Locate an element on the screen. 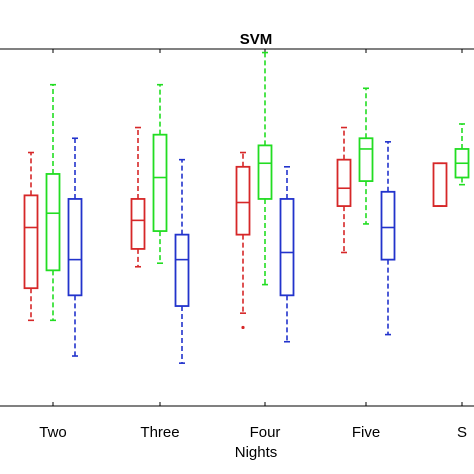 The width and height of the screenshot is (474, 474). x-tick-label: S is located at coordinates (462, 432).